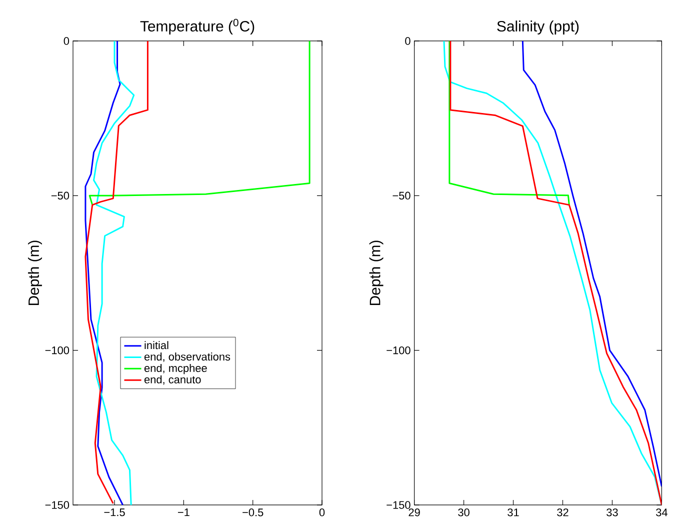  What do you see at coordinates (464, 512) in the screenshot?
I see `x-tick-label: 30` at bounding box center [464, 512].